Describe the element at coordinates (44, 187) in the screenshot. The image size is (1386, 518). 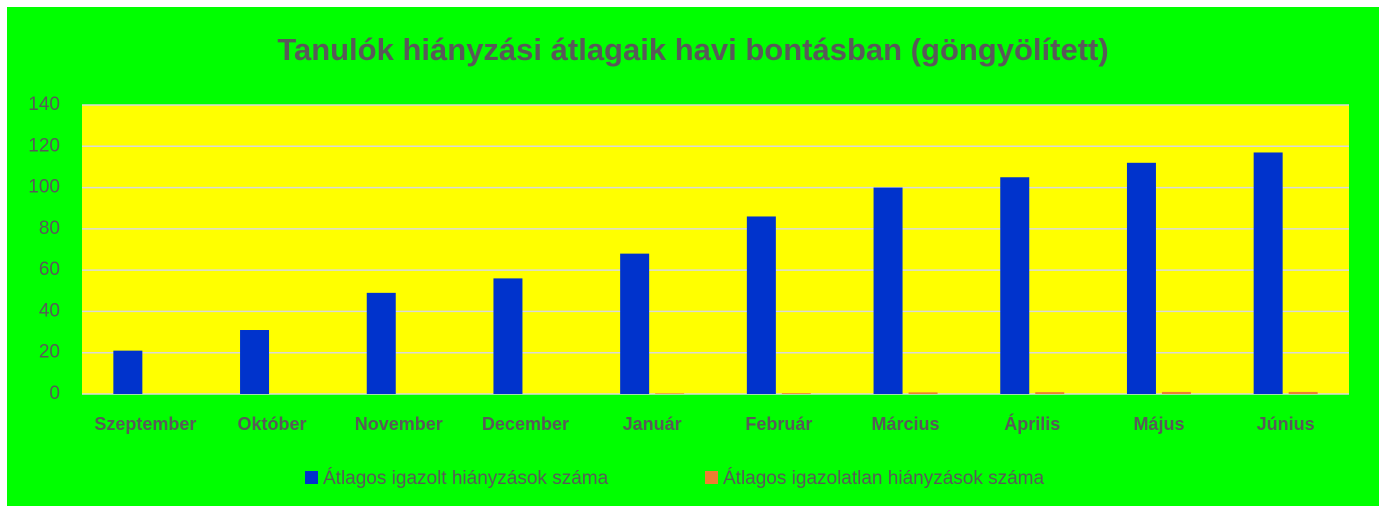
I see `y-tick-label: 100` at that location.